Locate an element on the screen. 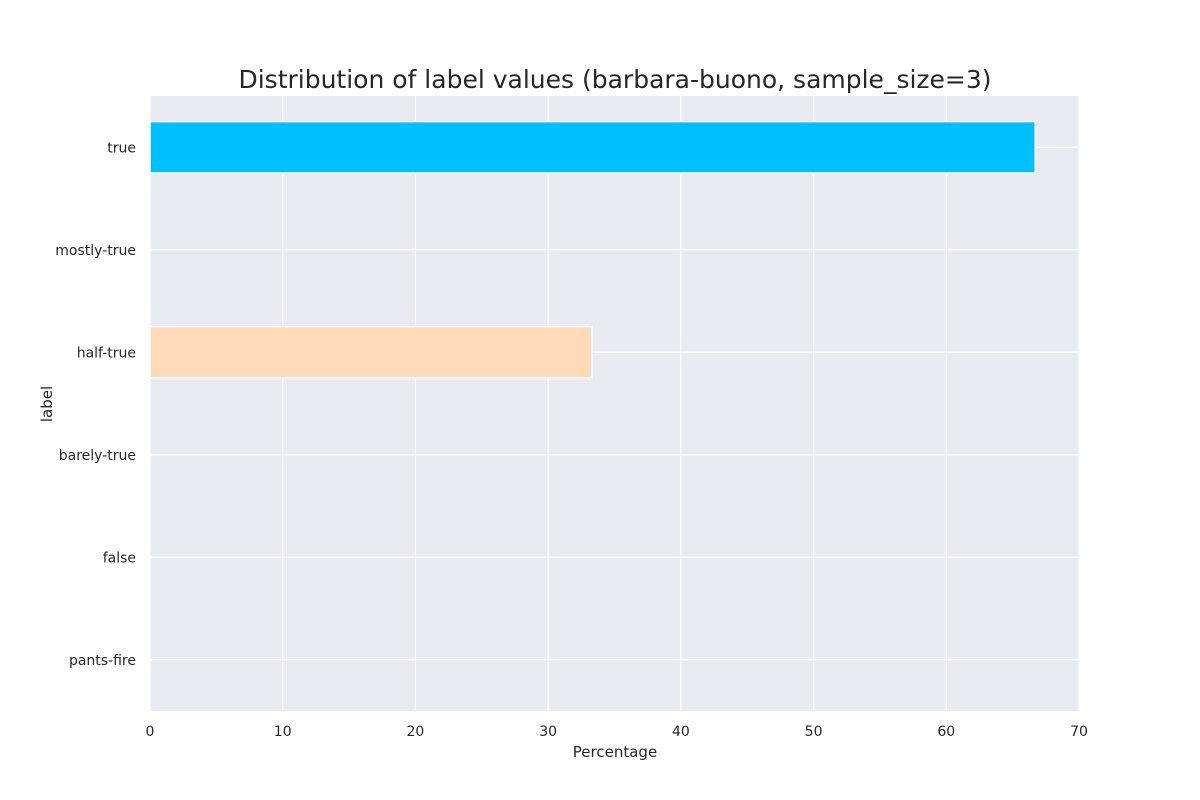 This screenshot has width=1200, height=800. y-tick-label: false is located at coordinates (119, 558).